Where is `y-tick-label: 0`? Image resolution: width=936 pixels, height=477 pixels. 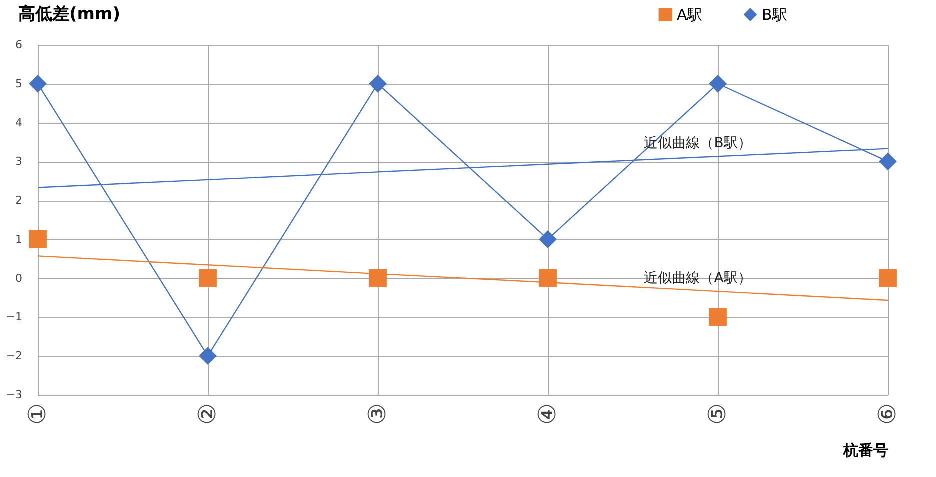
y-tick-label: 0 is located at coordinates (19, 278).